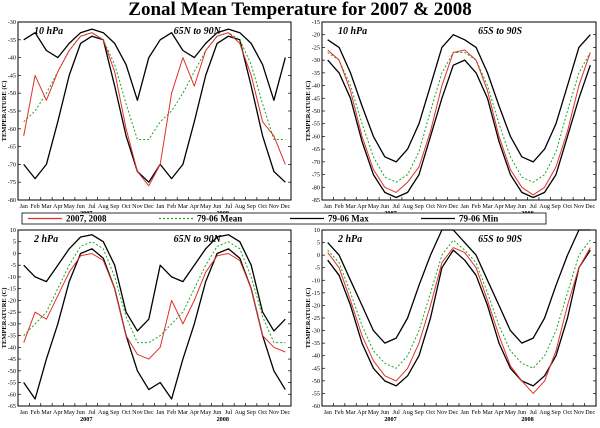  Describe the element at coordinates (198, 31) in the screenshot. I see `latitude-band-label: 65N to 90N` at that location.